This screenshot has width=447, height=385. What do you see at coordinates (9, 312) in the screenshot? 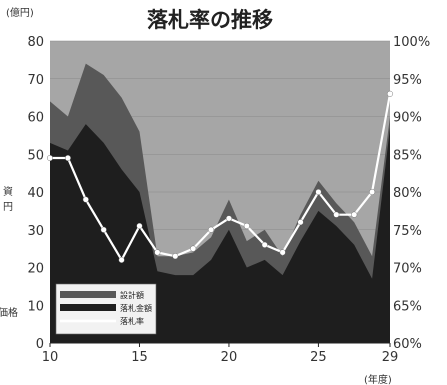
I see `edge-label-3: 価格` at bounding box center [9, 312].